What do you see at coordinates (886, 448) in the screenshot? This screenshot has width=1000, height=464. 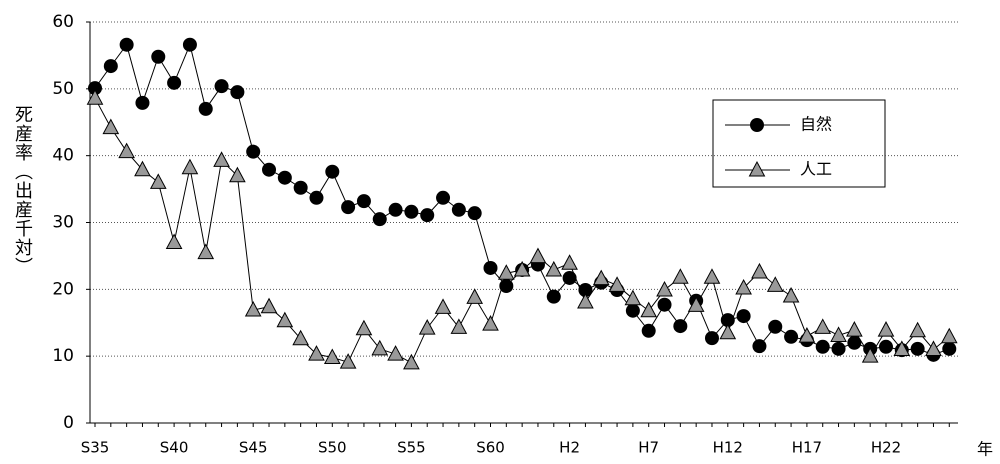 I see `x-tick-label: H22` at bounding box center [886, 448].